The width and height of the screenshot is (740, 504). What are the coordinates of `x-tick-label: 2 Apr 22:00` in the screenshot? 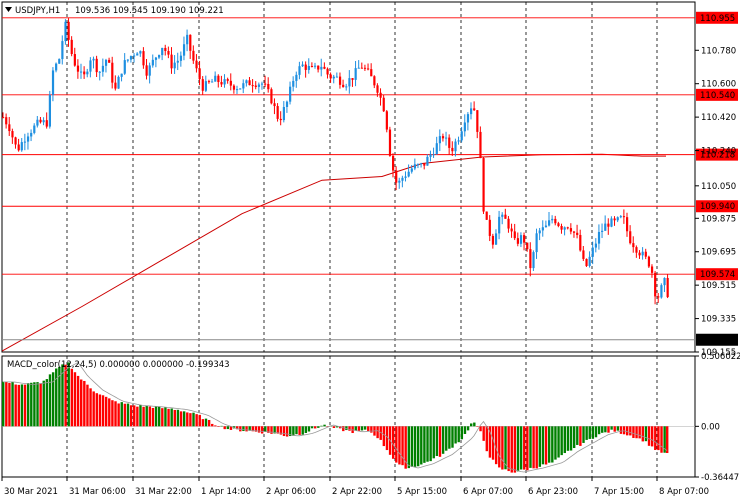 It's located at (357, 492).